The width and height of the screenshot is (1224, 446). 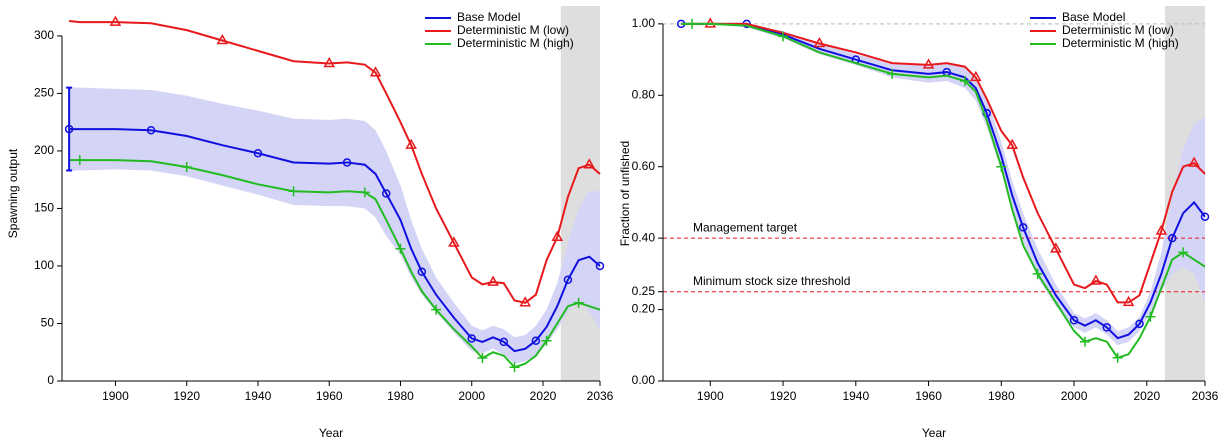 What do you see at coordinates (644, 23) in the screenshot?
I see `y-tick-label: 1.00` at bounding box center [644, 23].